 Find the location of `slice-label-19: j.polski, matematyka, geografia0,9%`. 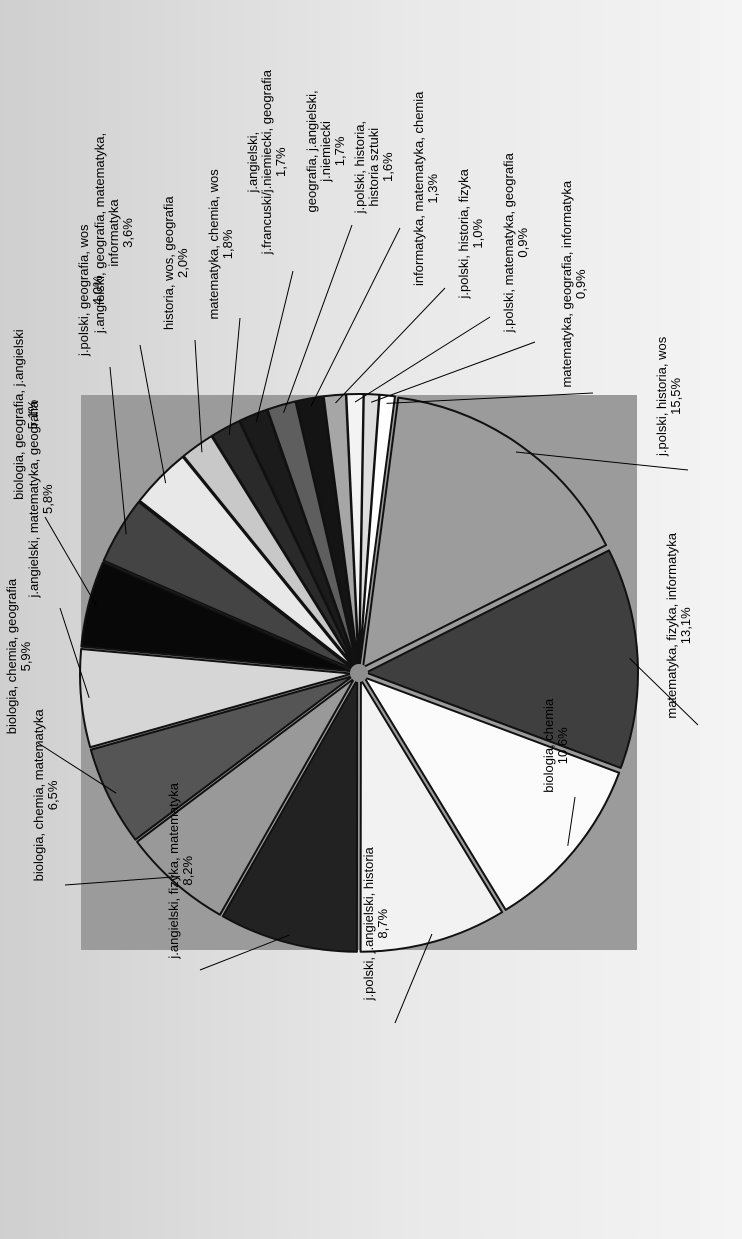

slice-label-19: j.polski, matematyka, geografia0,9% is located at coordinates (515, 242).